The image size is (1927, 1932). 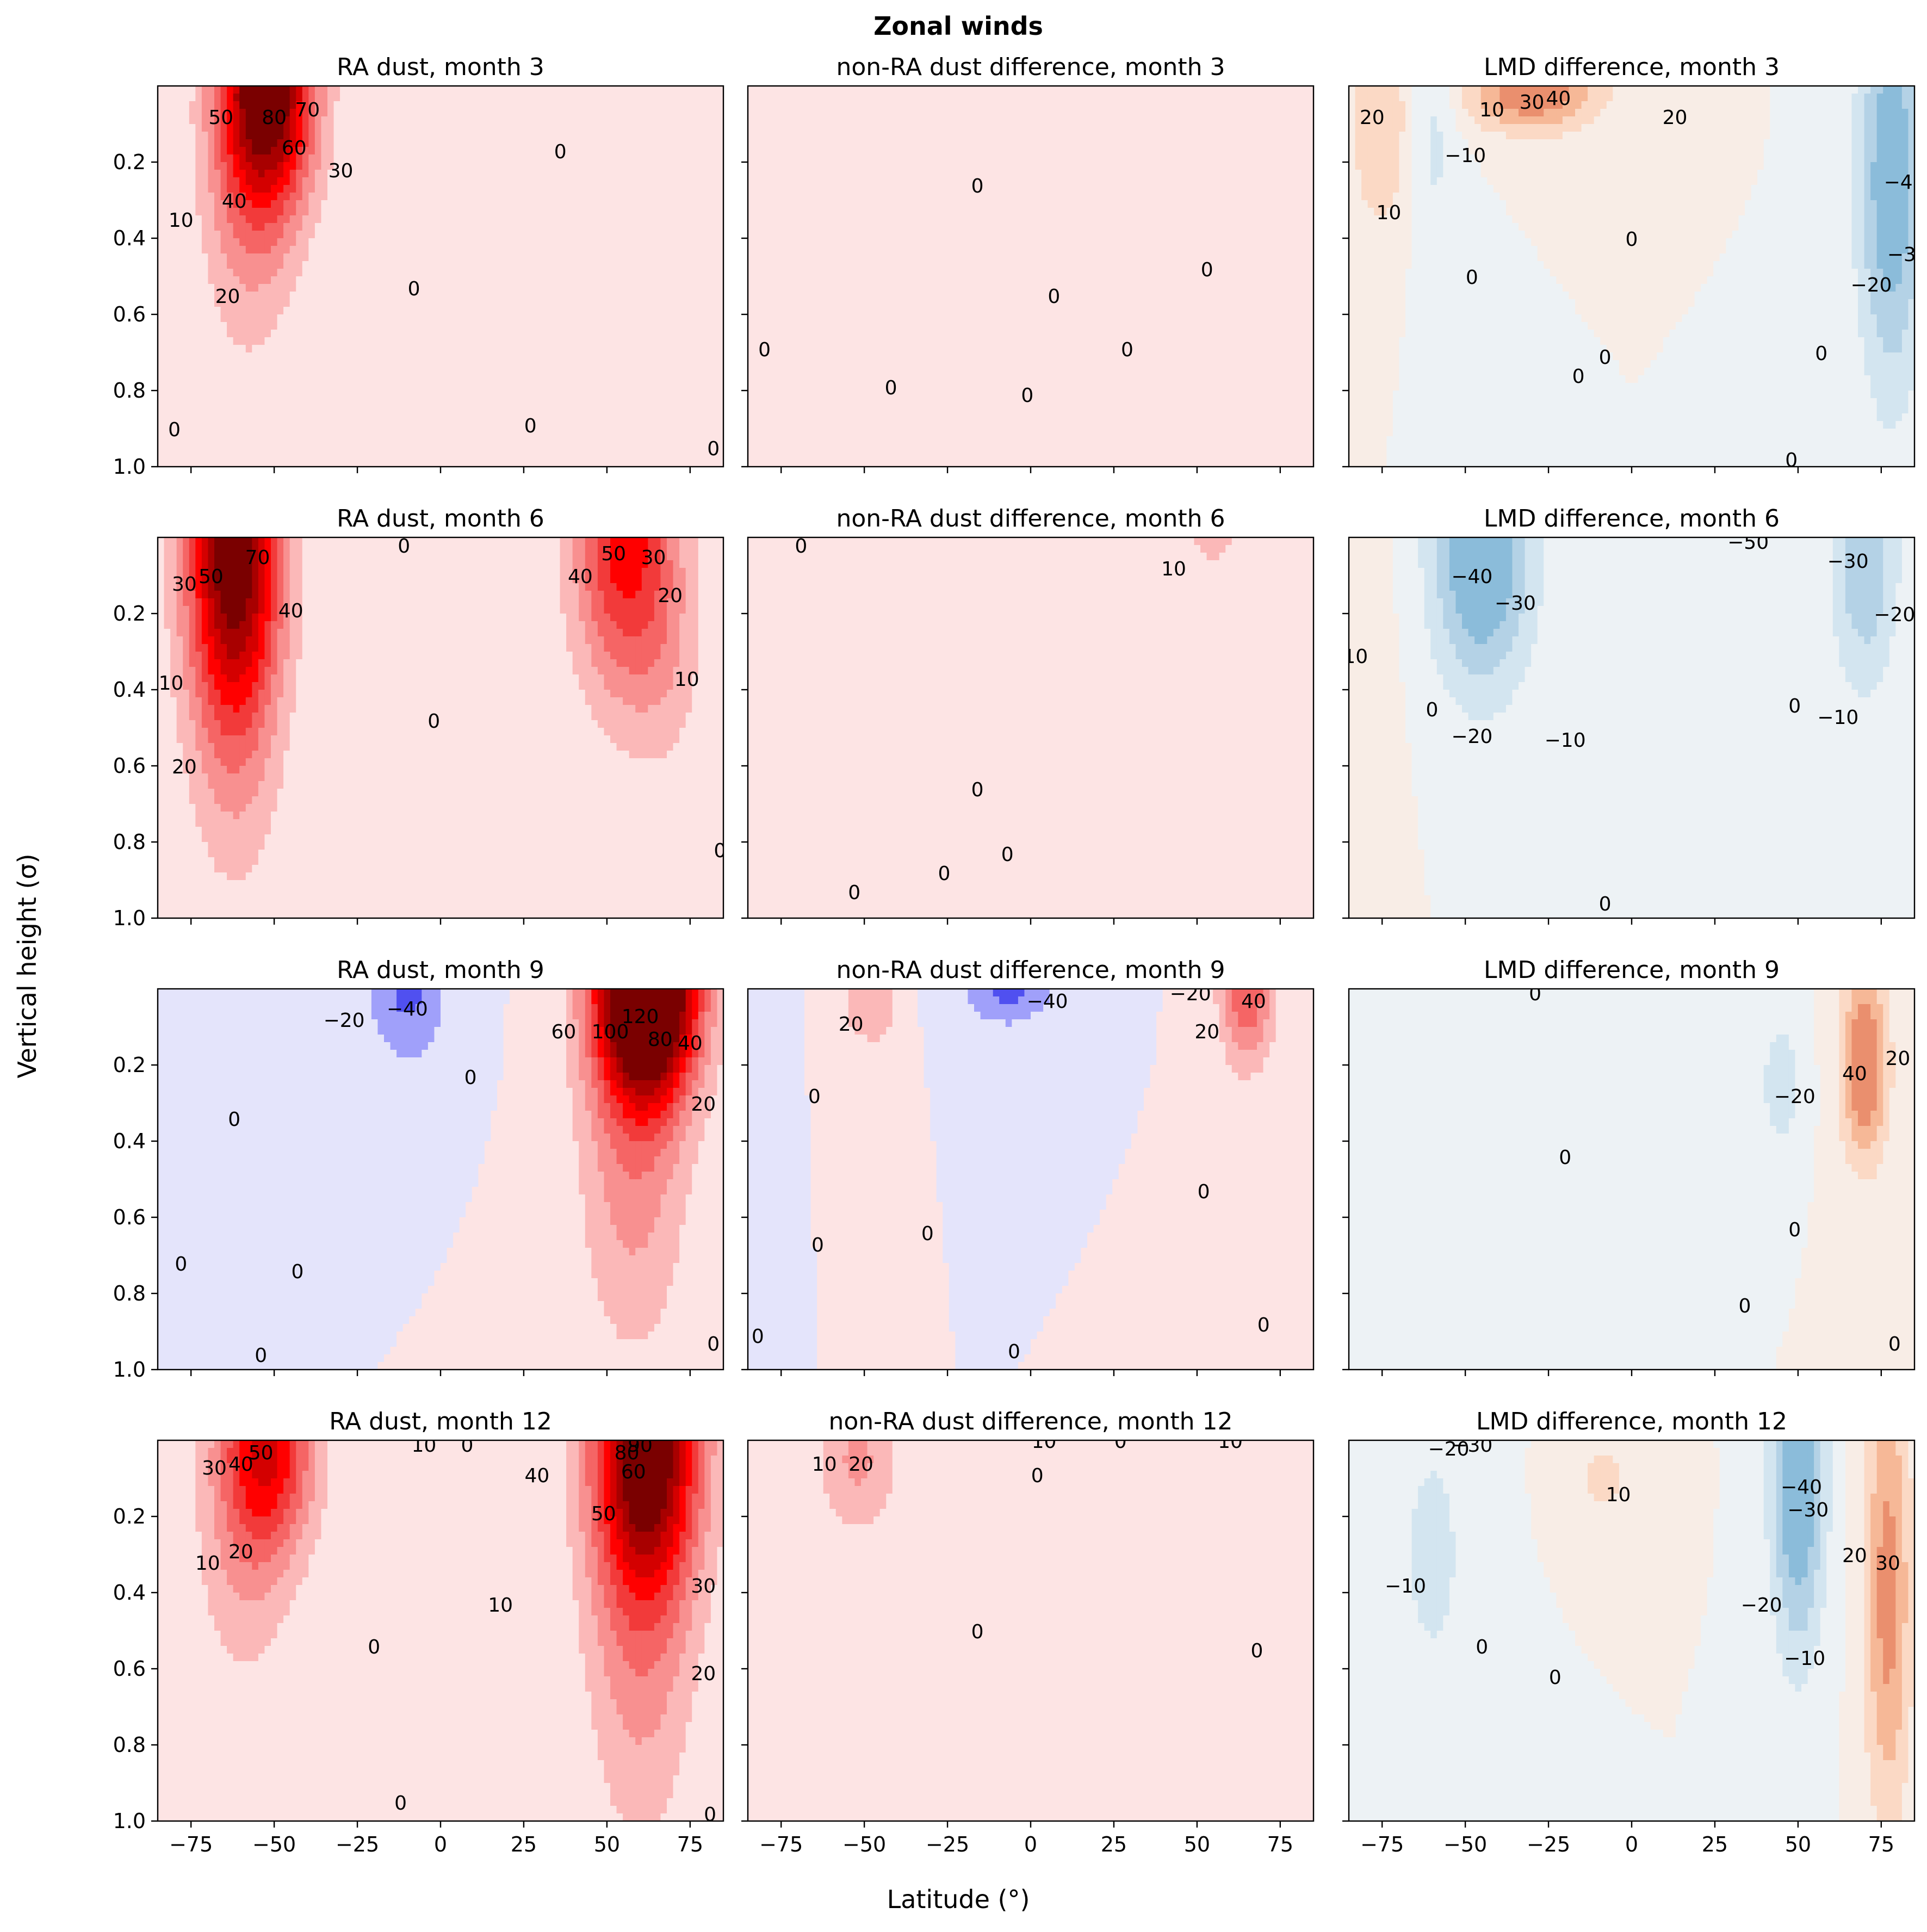 What do you see at coordinates (958, 1899) in the screenshot?
I see `x-axis-label: Latitude (°)` at bounding box center [958, 1899].